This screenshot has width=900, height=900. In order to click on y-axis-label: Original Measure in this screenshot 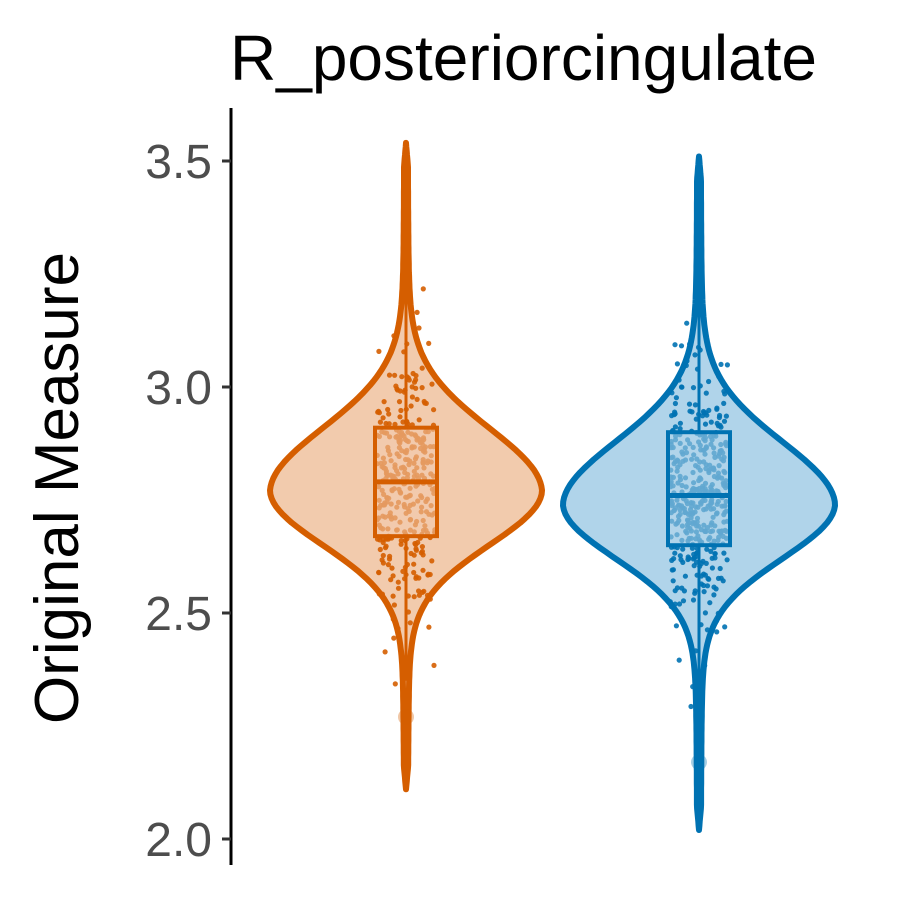, I will do `click(57, 488)`.